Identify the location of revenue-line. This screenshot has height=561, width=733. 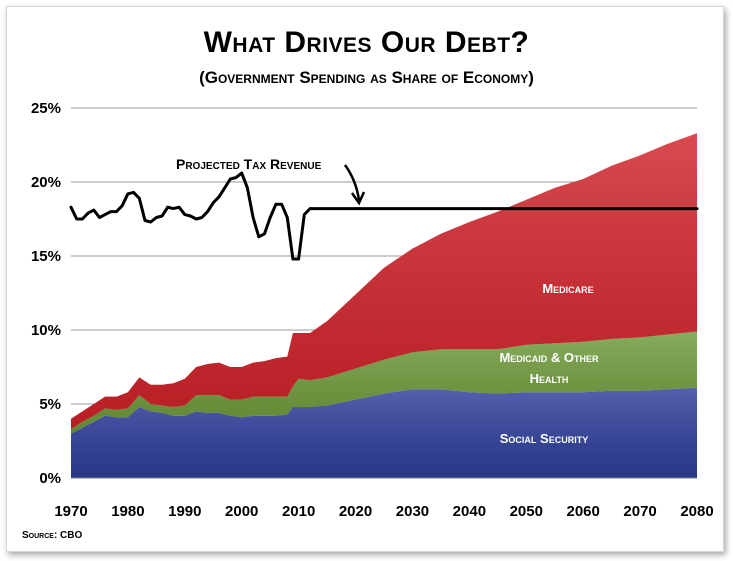
(384, 216).